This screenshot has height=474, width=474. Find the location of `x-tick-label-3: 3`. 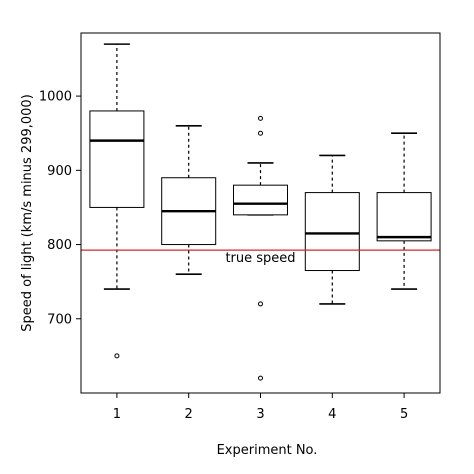

x-tick-label-3: 3 is located at coordinates (260, 414).